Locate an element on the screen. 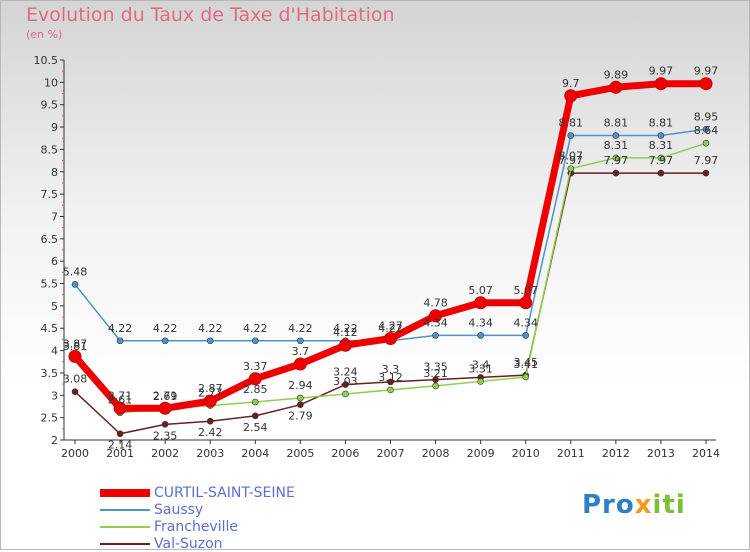  data-label: 3.08 is located at coordinates (75, 379).